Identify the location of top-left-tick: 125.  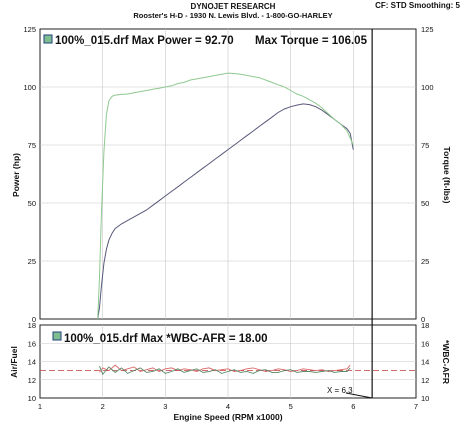
(29, 29).